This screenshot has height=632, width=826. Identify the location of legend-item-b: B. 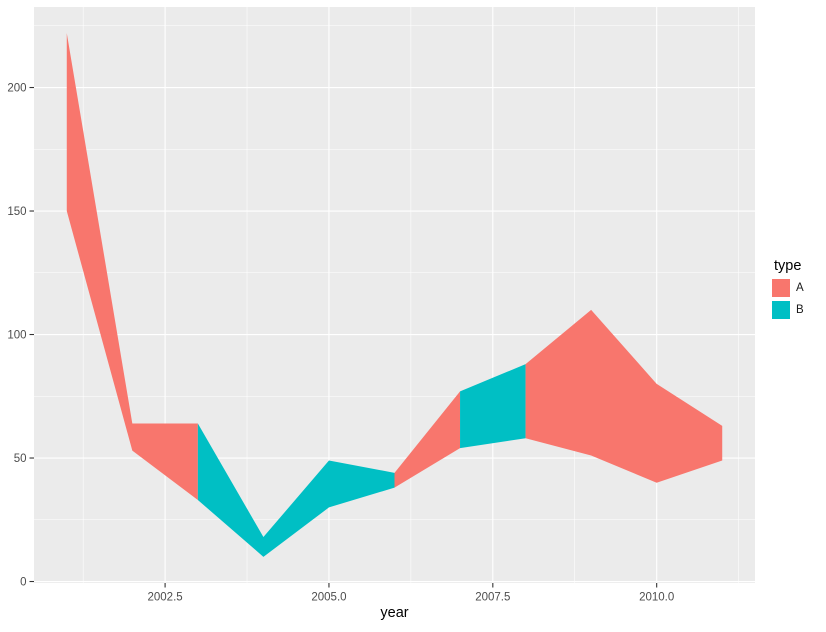
(788, 310).